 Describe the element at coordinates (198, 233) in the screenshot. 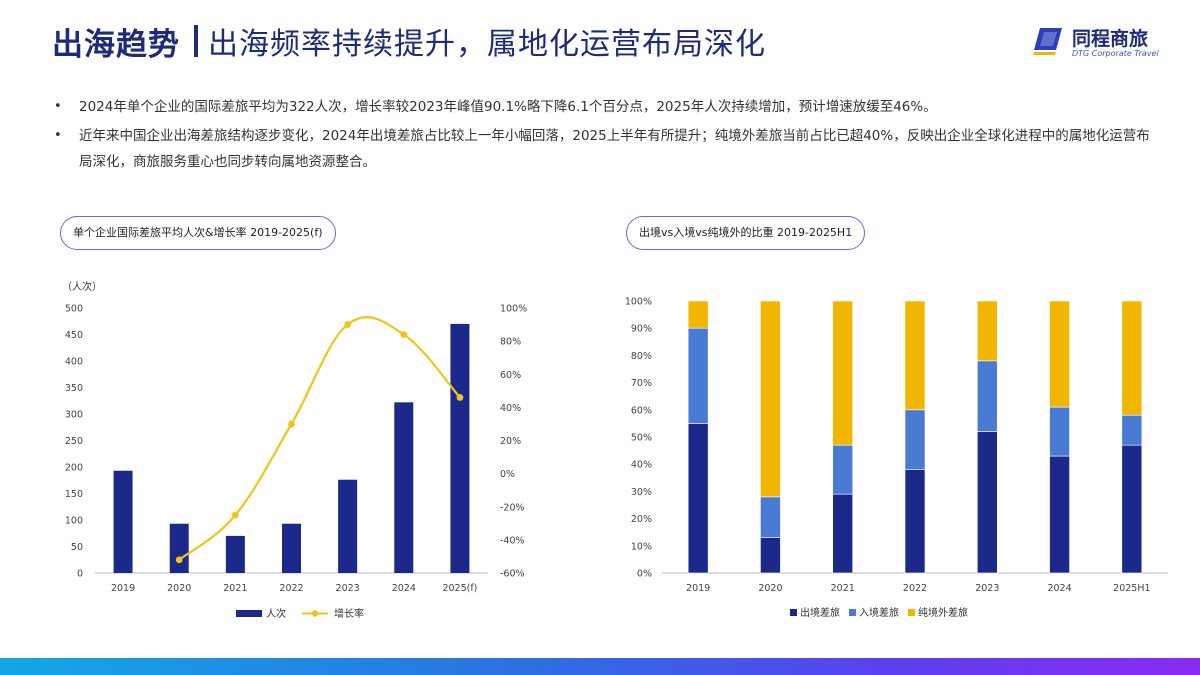

I see `chart1-title: 单个企业国际差旅平均人次&增长率 2019-2025(f)` at that location.